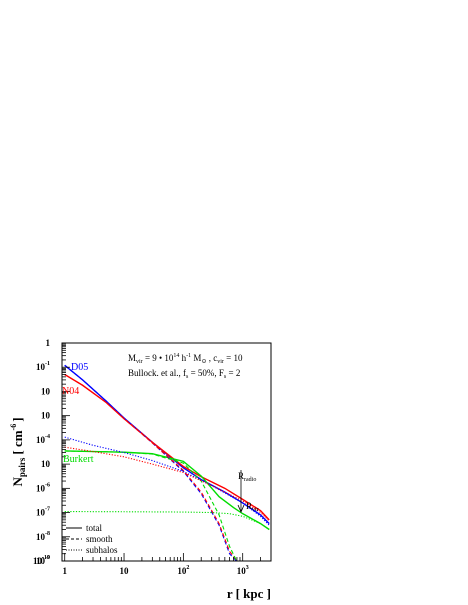  I want to click on series-line-burkert-subhalos, so click(167, 520).